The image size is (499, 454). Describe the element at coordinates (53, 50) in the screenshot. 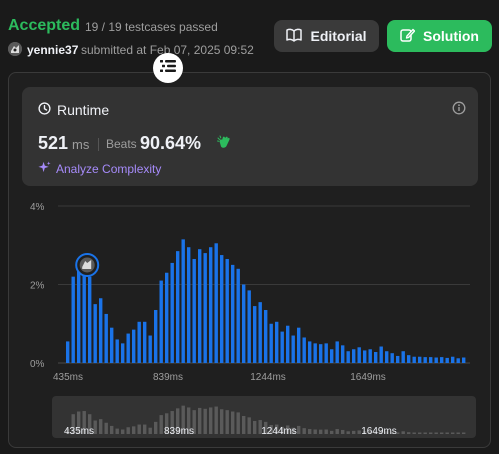

I see `username-link: yennie37` at that location.